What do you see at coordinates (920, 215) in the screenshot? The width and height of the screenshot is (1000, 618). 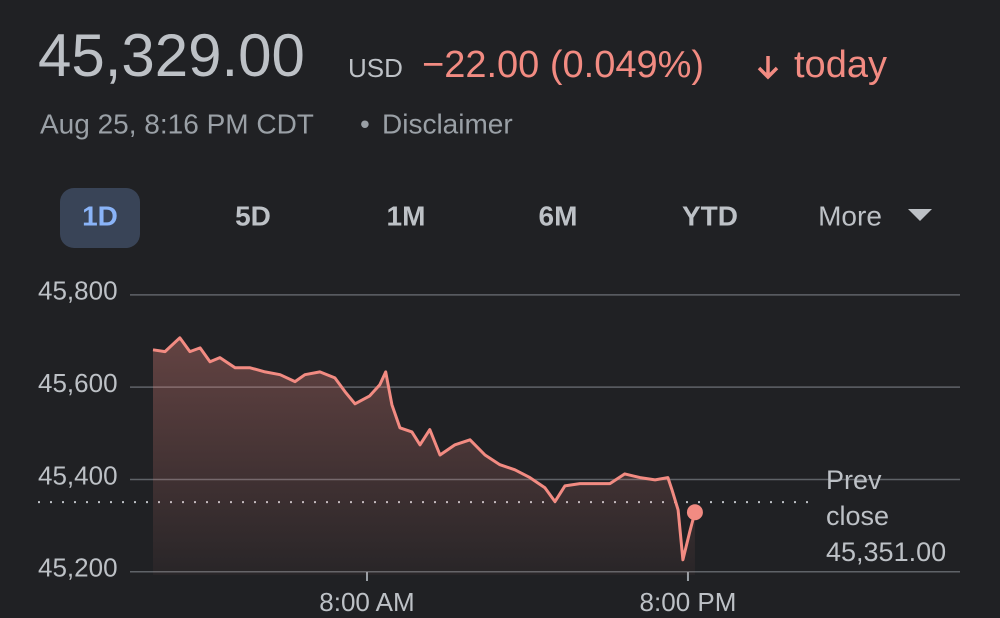 I see `more-caret` at bounding box center [920, 215].